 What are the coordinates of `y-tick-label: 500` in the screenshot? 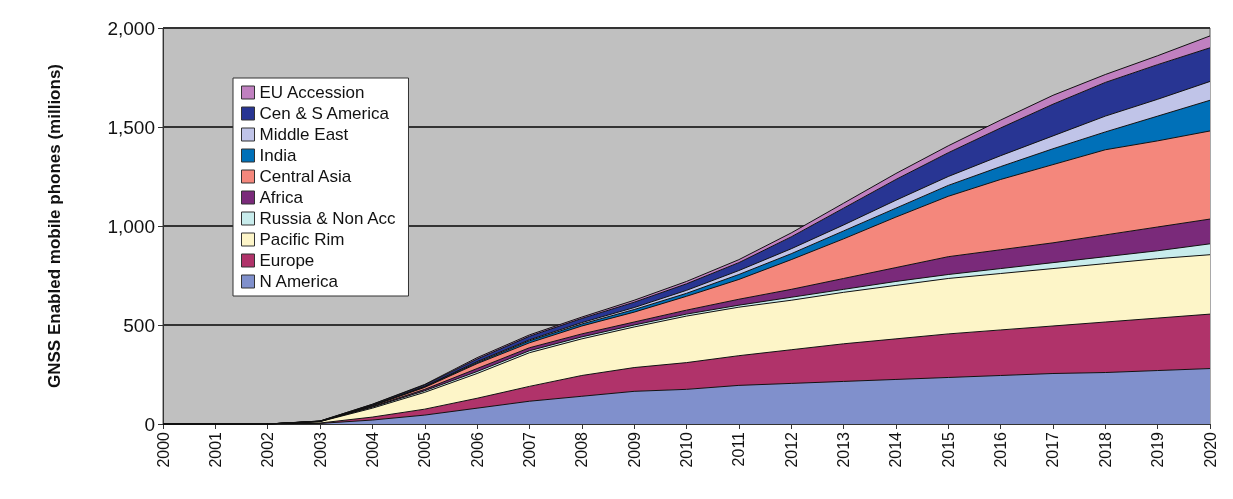 It's located at (139, 325).